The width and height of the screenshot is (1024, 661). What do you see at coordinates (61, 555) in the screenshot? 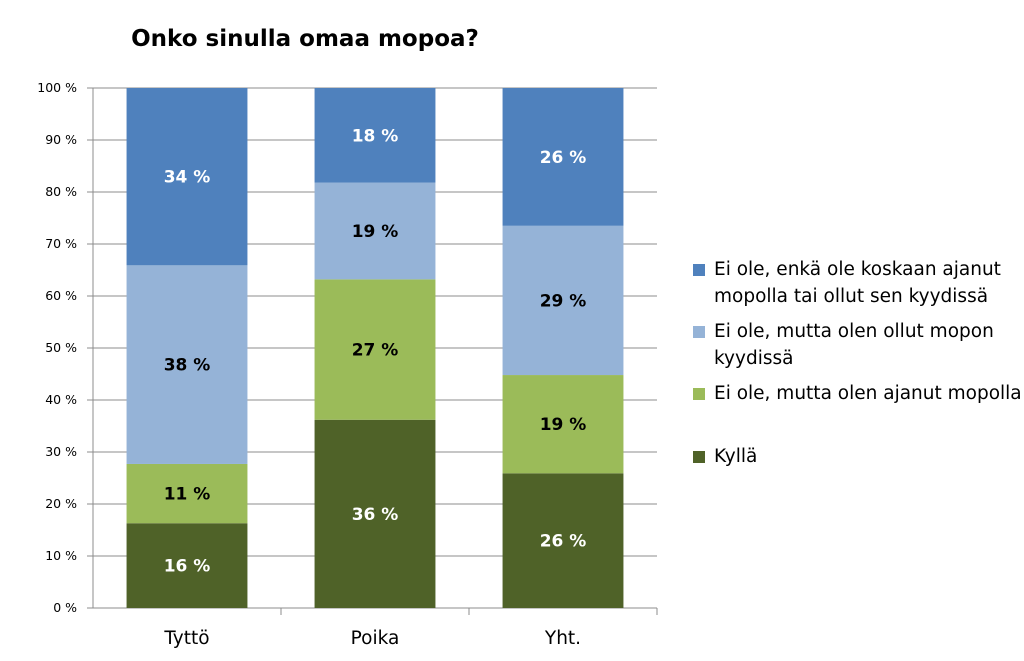
I see `y-tick-label: 10 %` at bounding box center [61, 555].